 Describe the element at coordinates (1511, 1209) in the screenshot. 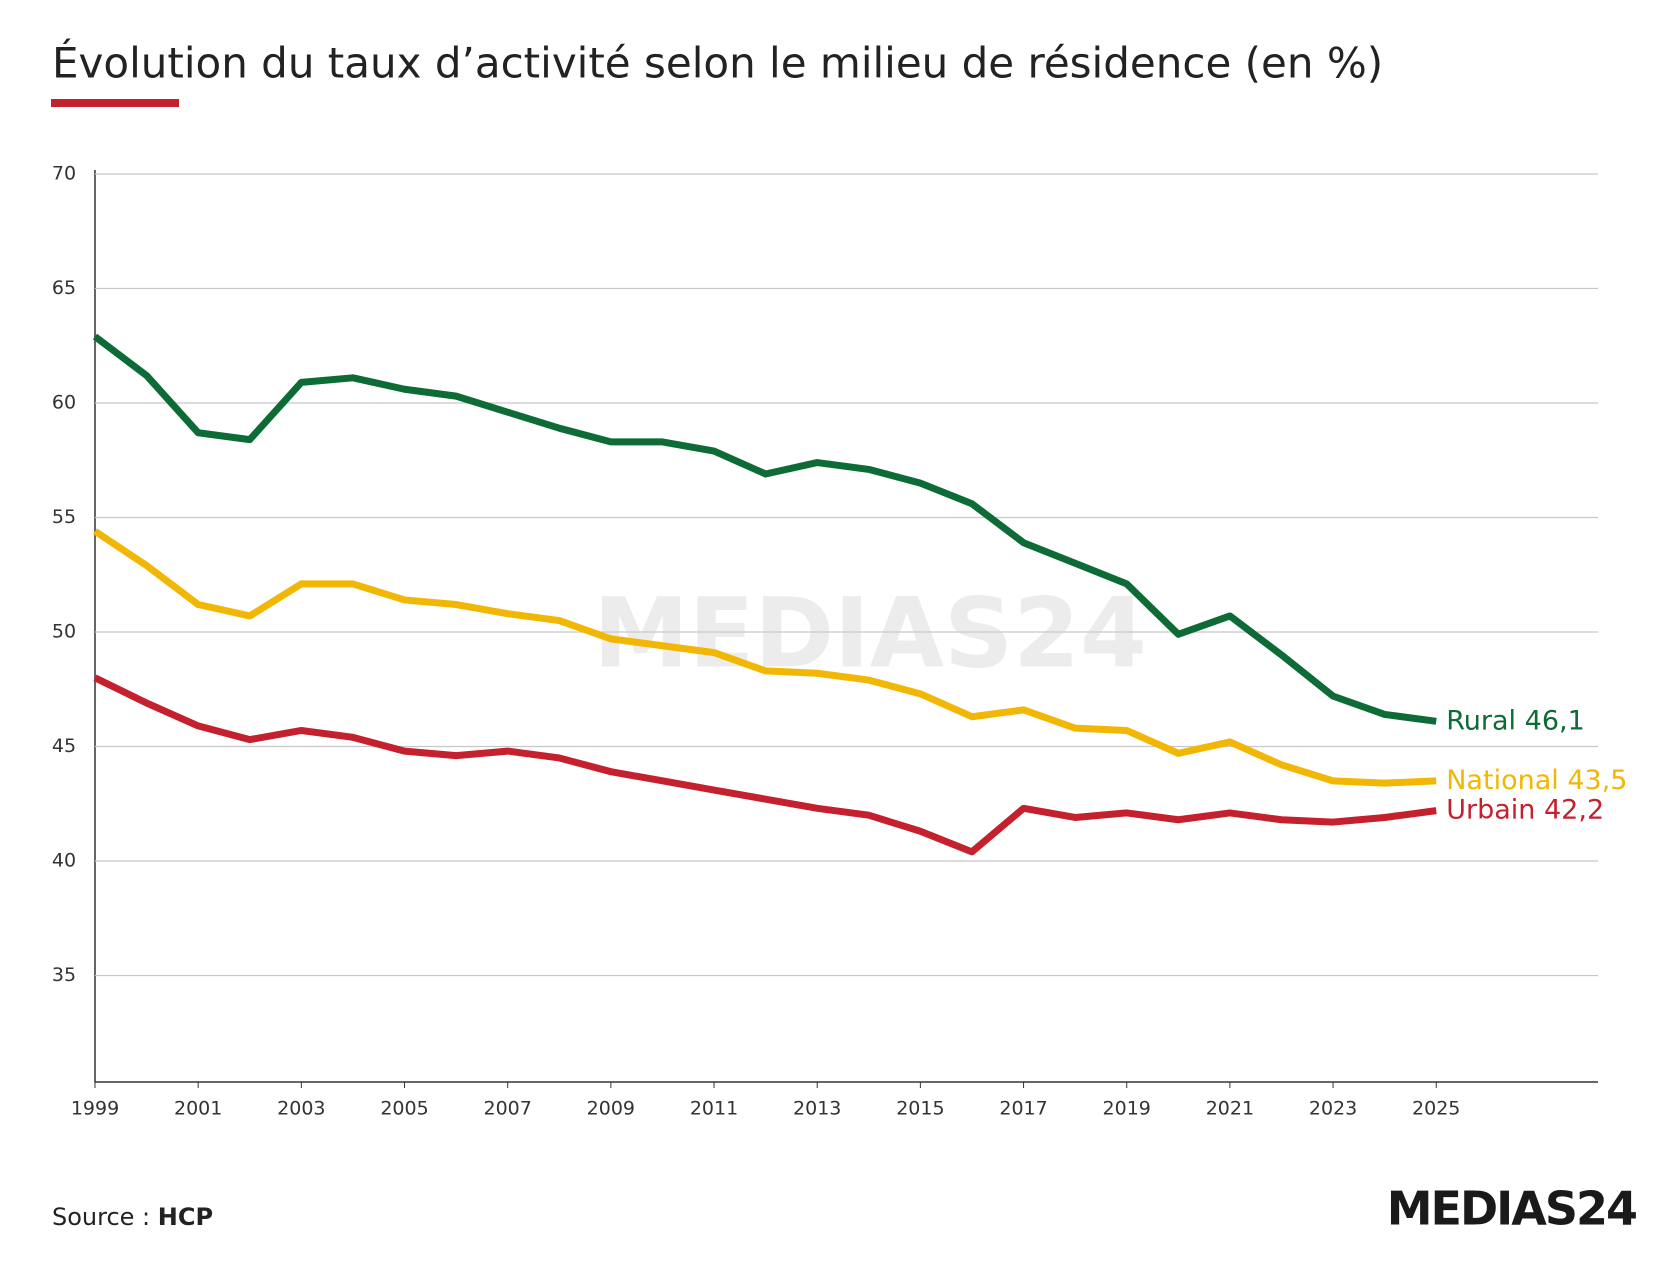

I see `logo: MEDIAS24` at that location.